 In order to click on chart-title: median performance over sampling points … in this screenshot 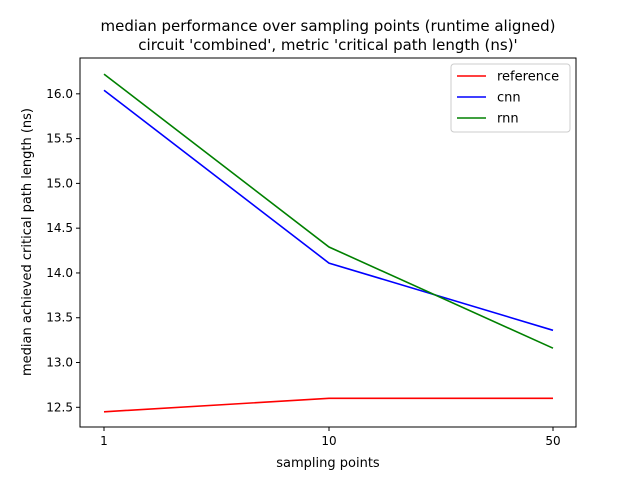, I will do `click(327, 26)`.